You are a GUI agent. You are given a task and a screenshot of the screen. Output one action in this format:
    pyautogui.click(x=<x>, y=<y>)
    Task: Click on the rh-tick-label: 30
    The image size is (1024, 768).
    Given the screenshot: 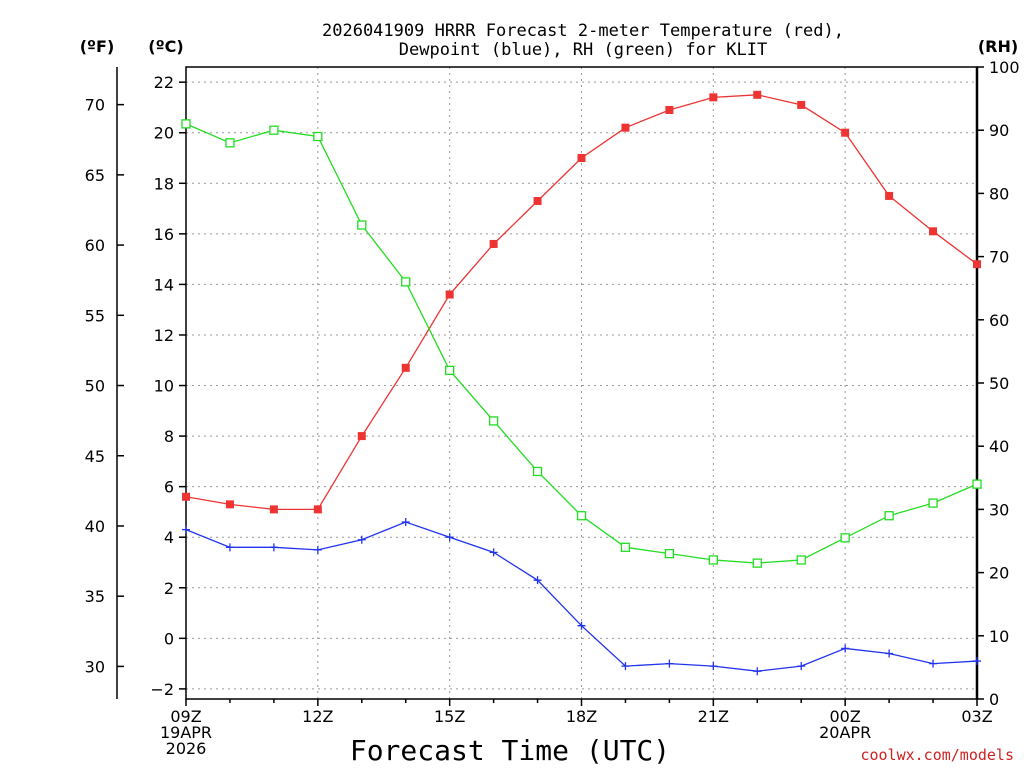 What is the action you would take?
    pyautogui.click(x=999, y=509)
    